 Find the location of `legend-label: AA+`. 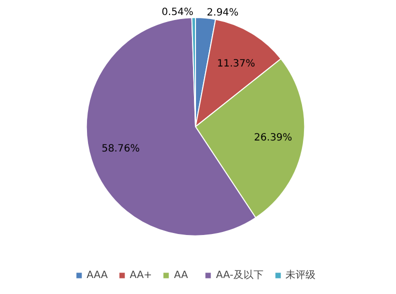

legend-label: AA+ is located at coordinates (141, 275).